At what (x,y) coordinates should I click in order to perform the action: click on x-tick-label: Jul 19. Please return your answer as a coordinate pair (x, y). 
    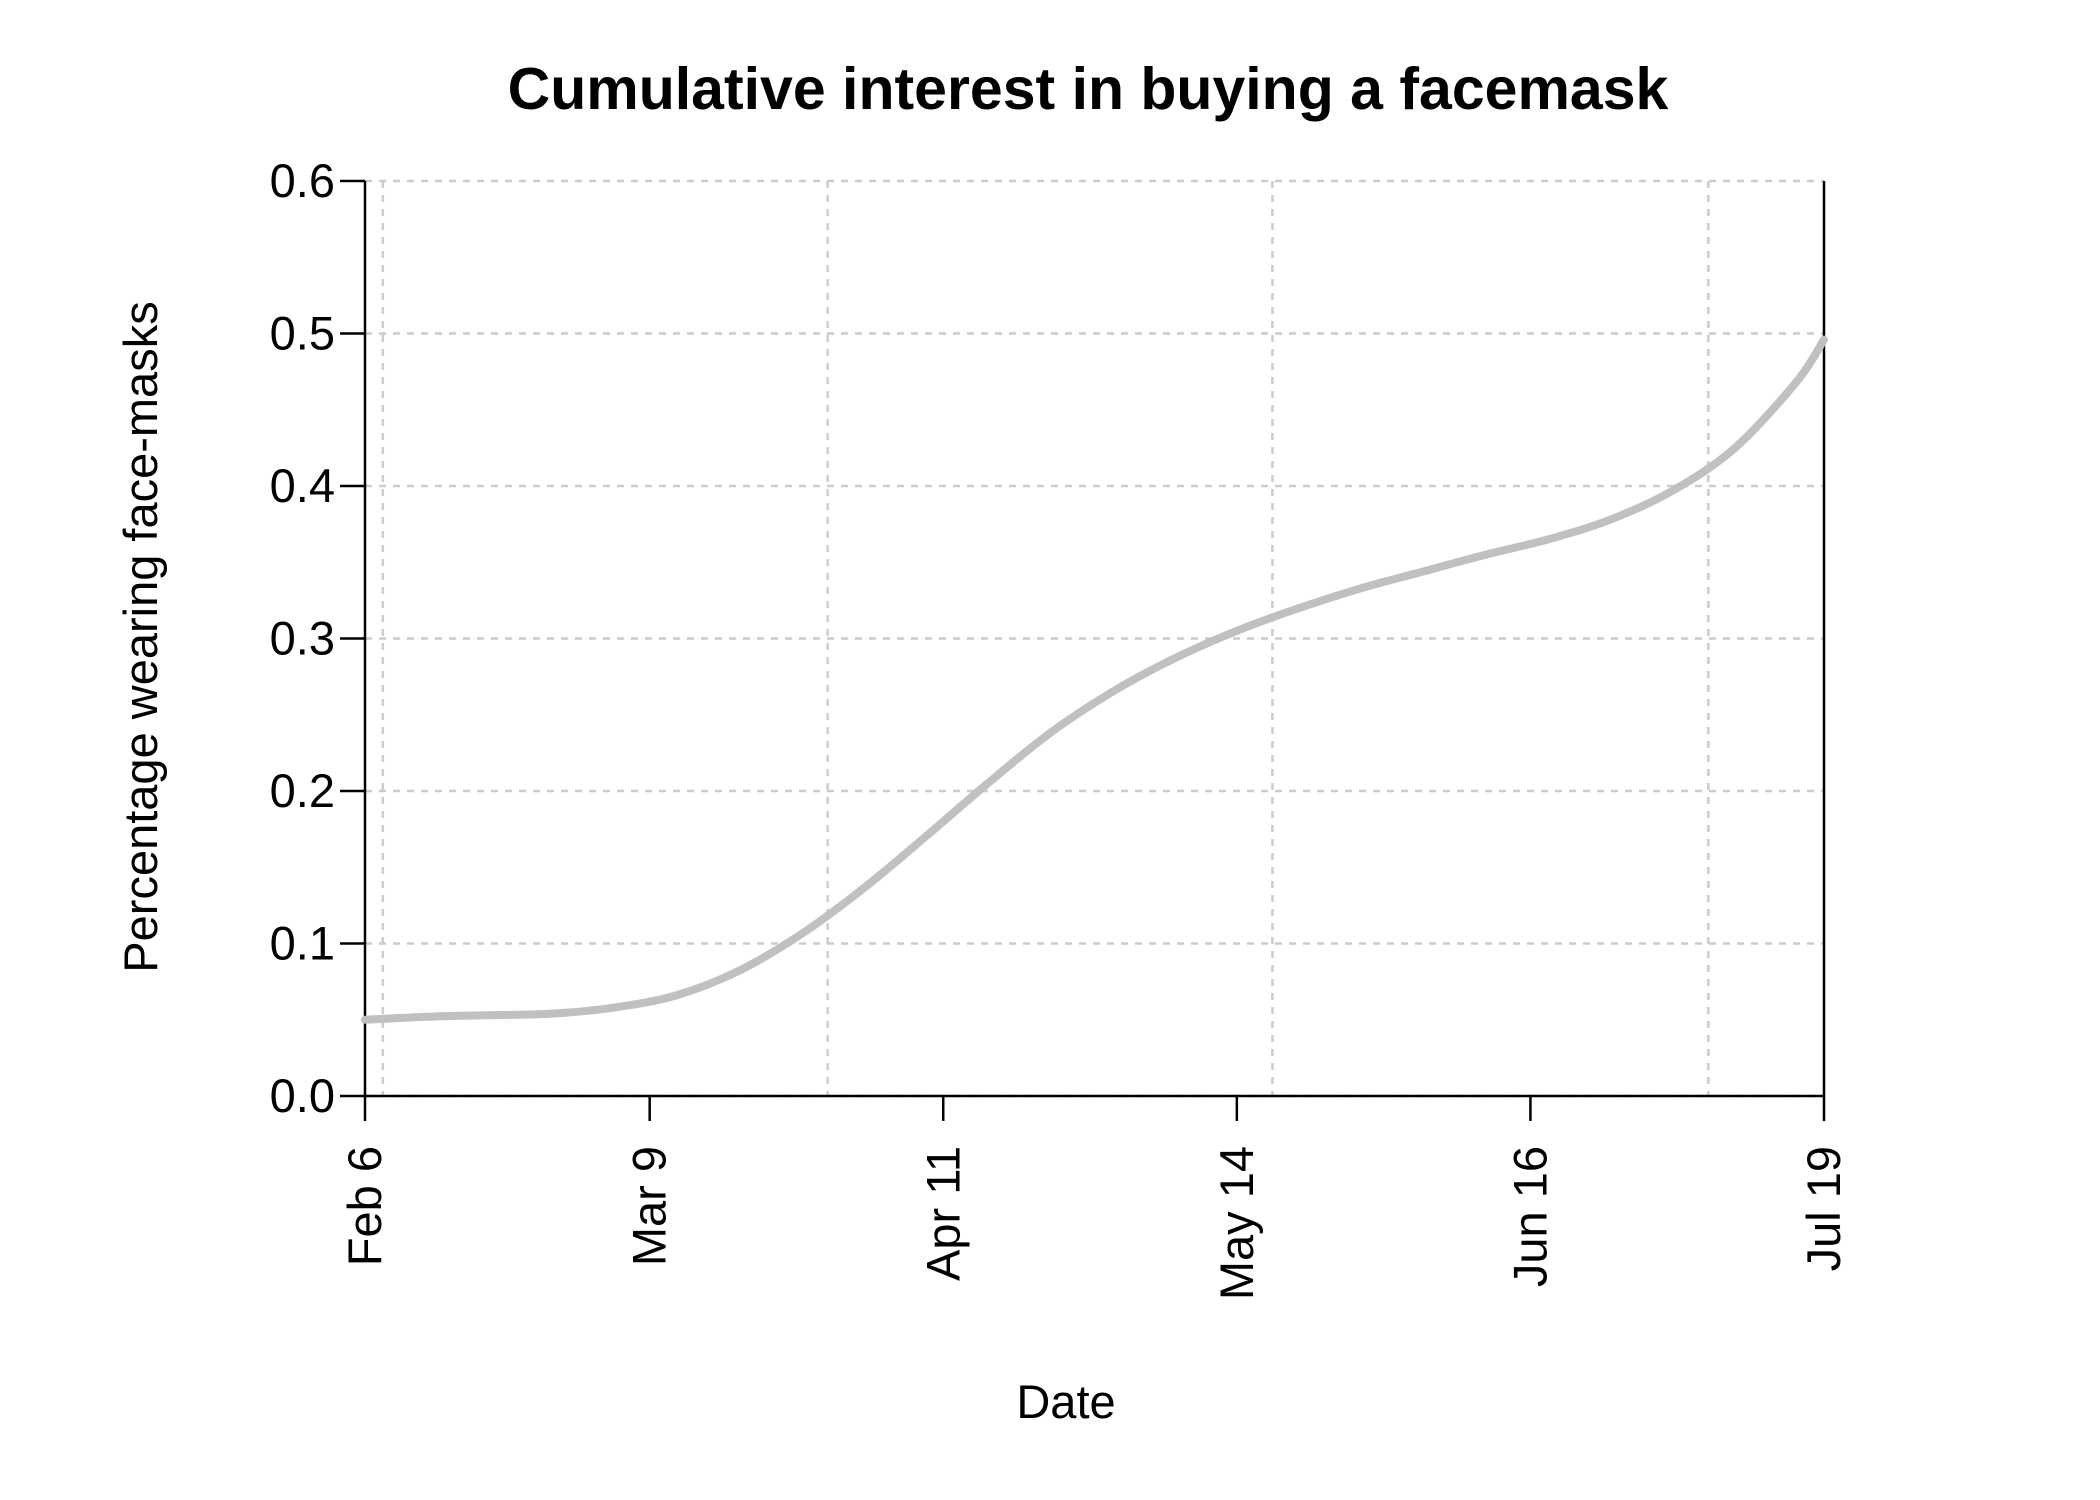
    Looking at the image, I should click on (1823, 1208).